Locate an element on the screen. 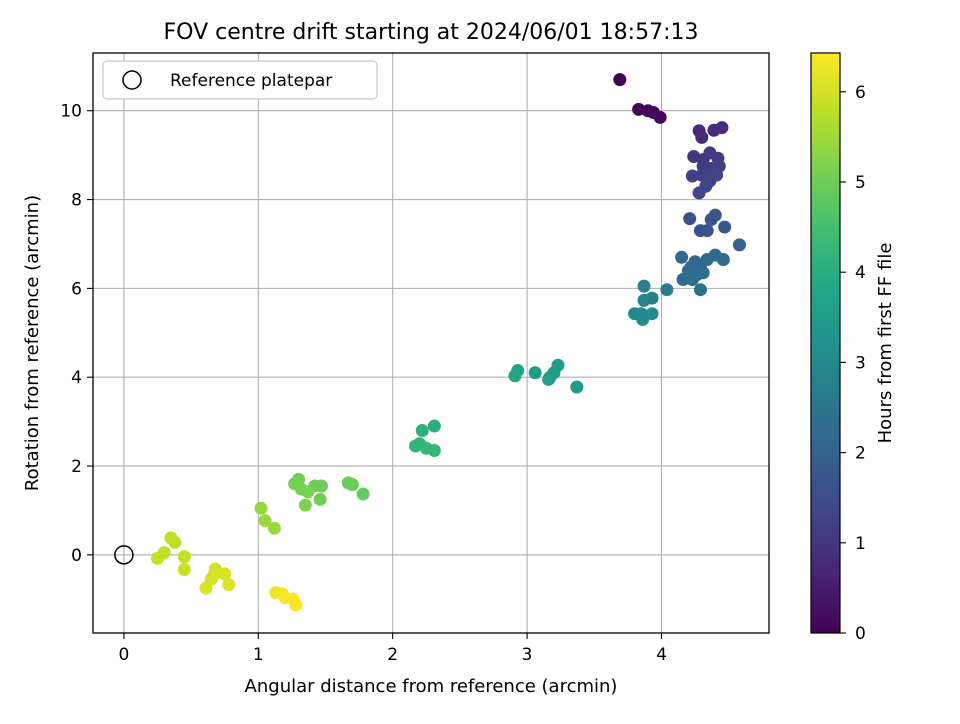 The height and width of the screenshot is (724, 960). legend: Reference platepar is located at coordinates (240, 80).